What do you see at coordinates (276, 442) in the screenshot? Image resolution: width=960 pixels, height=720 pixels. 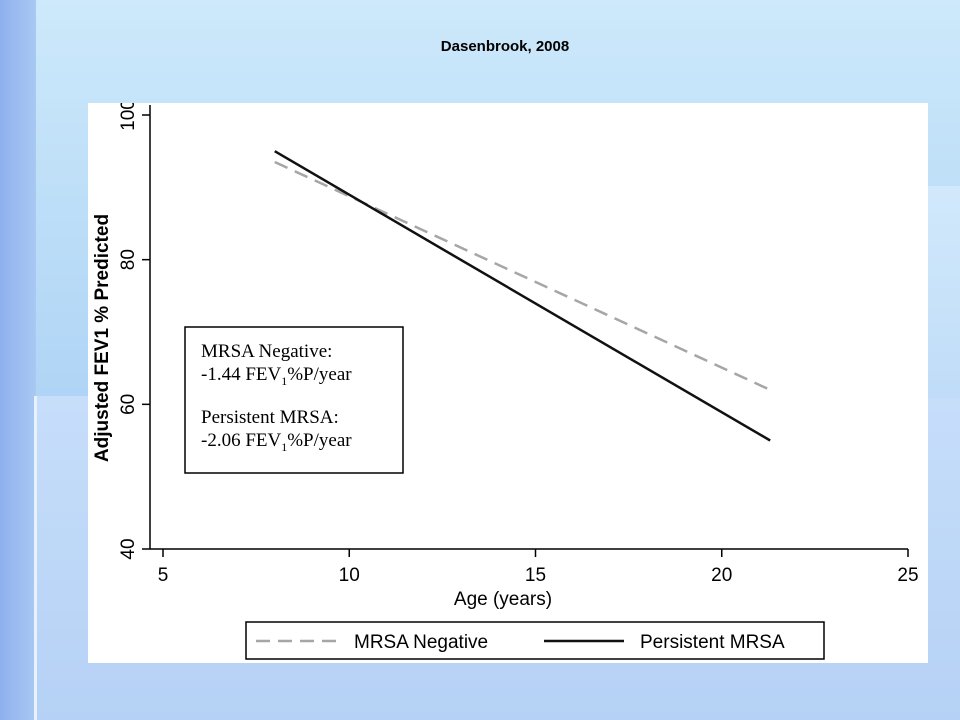 I see `annotation-line-4: -2.06 FEV1%P/year` at bounding box center [276, 442].